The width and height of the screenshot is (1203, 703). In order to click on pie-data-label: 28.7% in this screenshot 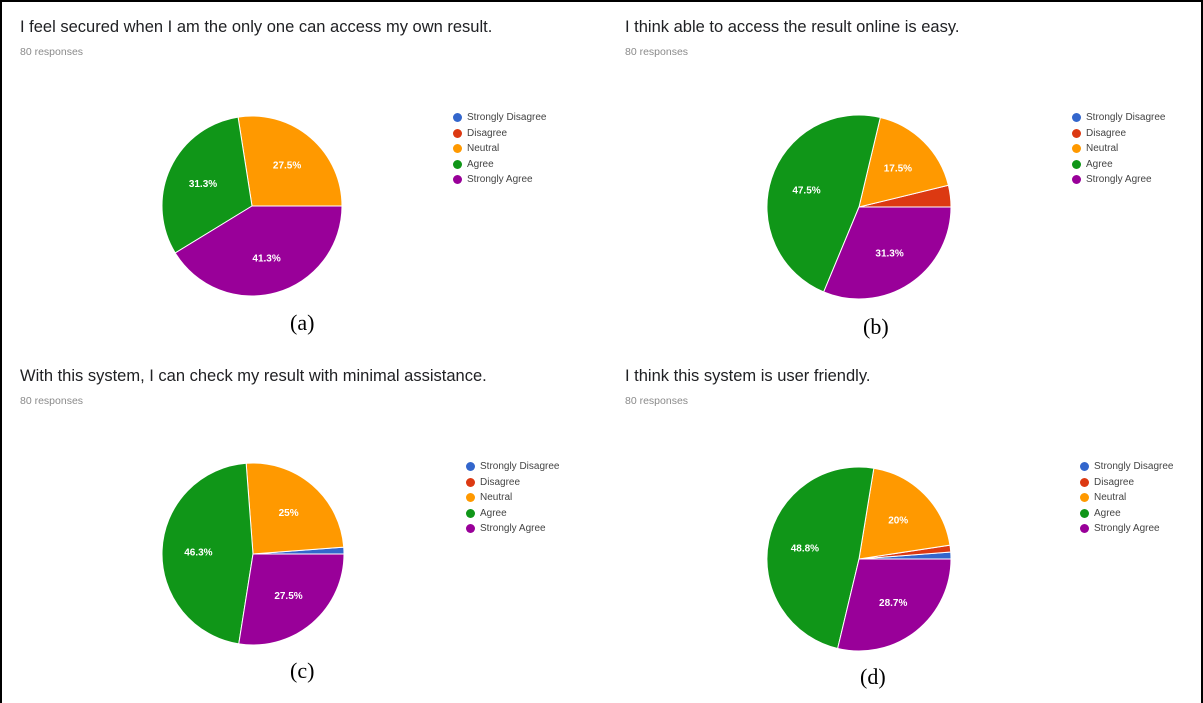, I will do `click(893, 603)`.